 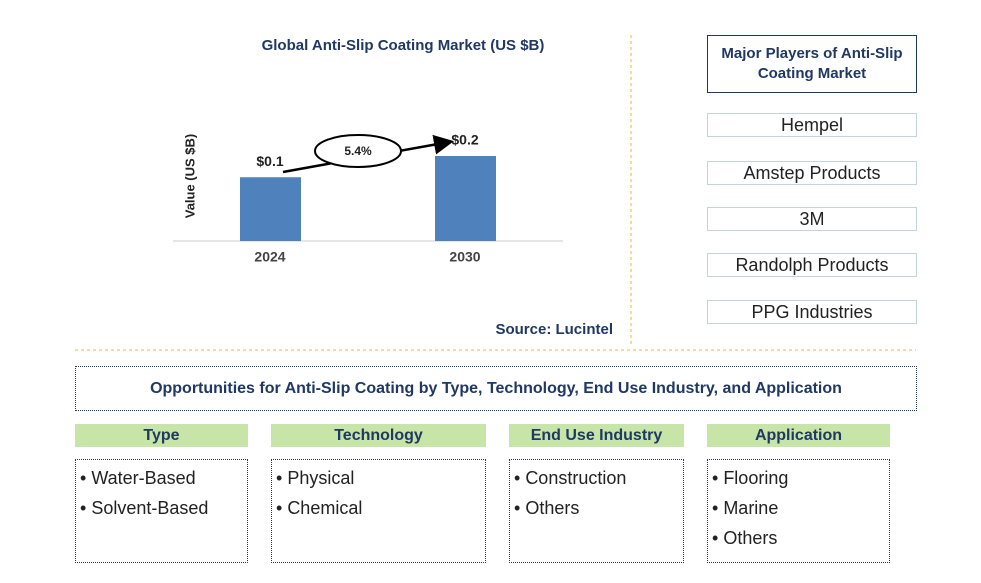 I want to click on growth-ellipse, so click(x=358, y=151).